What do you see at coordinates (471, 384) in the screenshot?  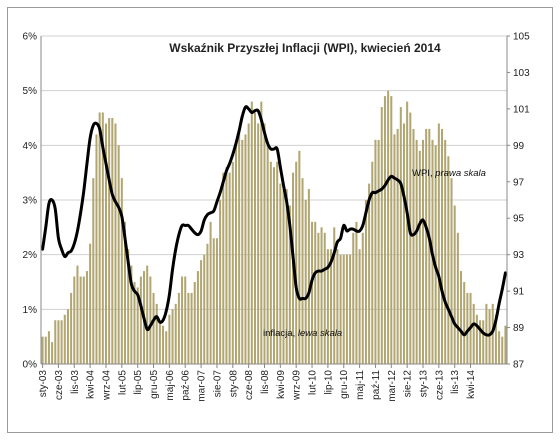 I see `x-tick-label: kwi-14` at bounding box center [471, 384].